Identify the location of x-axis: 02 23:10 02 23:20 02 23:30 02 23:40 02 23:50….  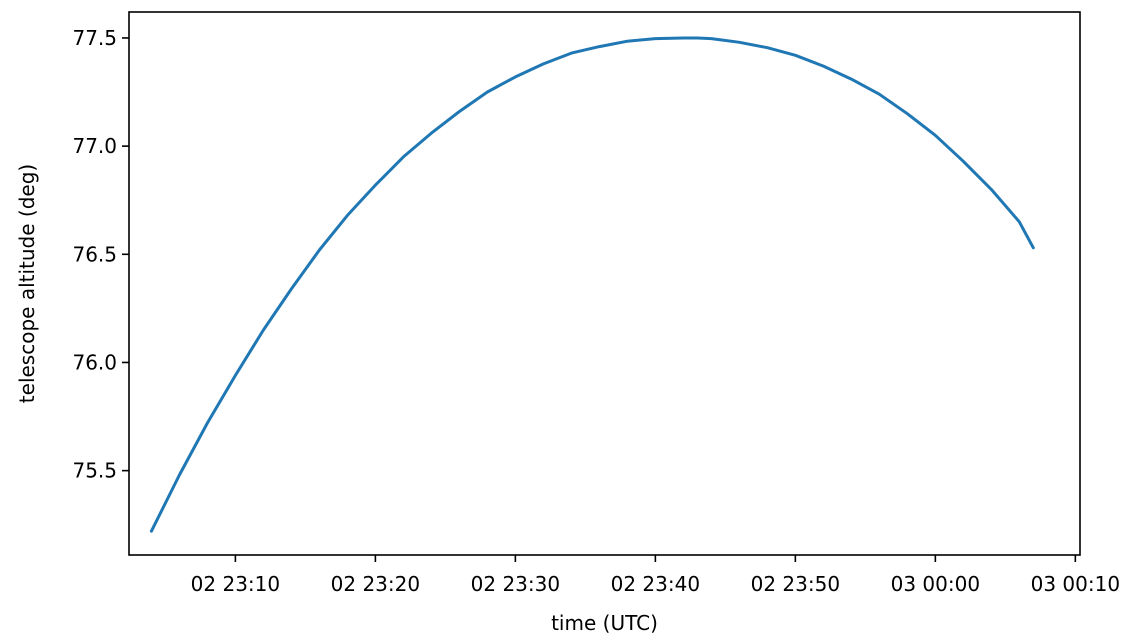
(655, 575).